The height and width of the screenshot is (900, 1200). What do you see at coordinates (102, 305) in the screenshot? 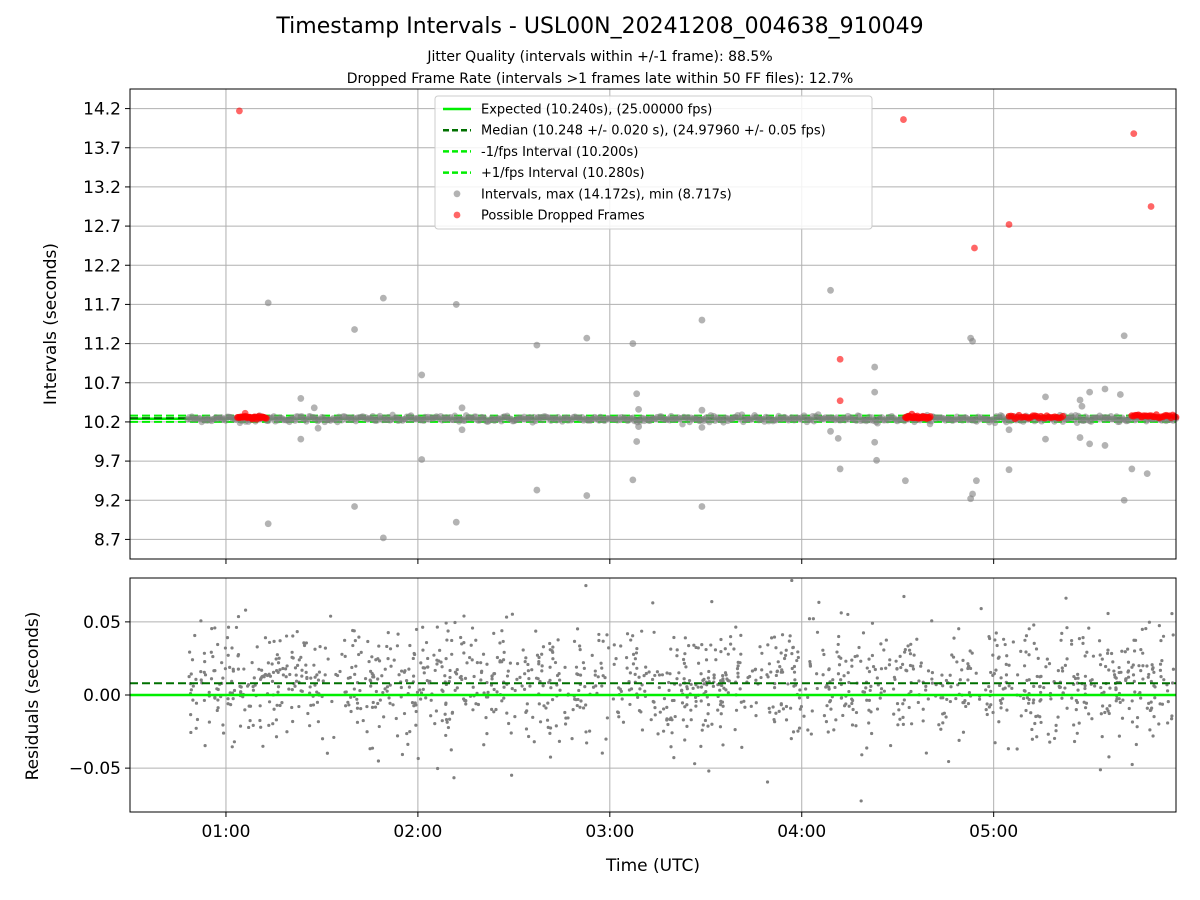
I see `intervals-y-tick-label: 11.7` at bounding box center [102, 305].